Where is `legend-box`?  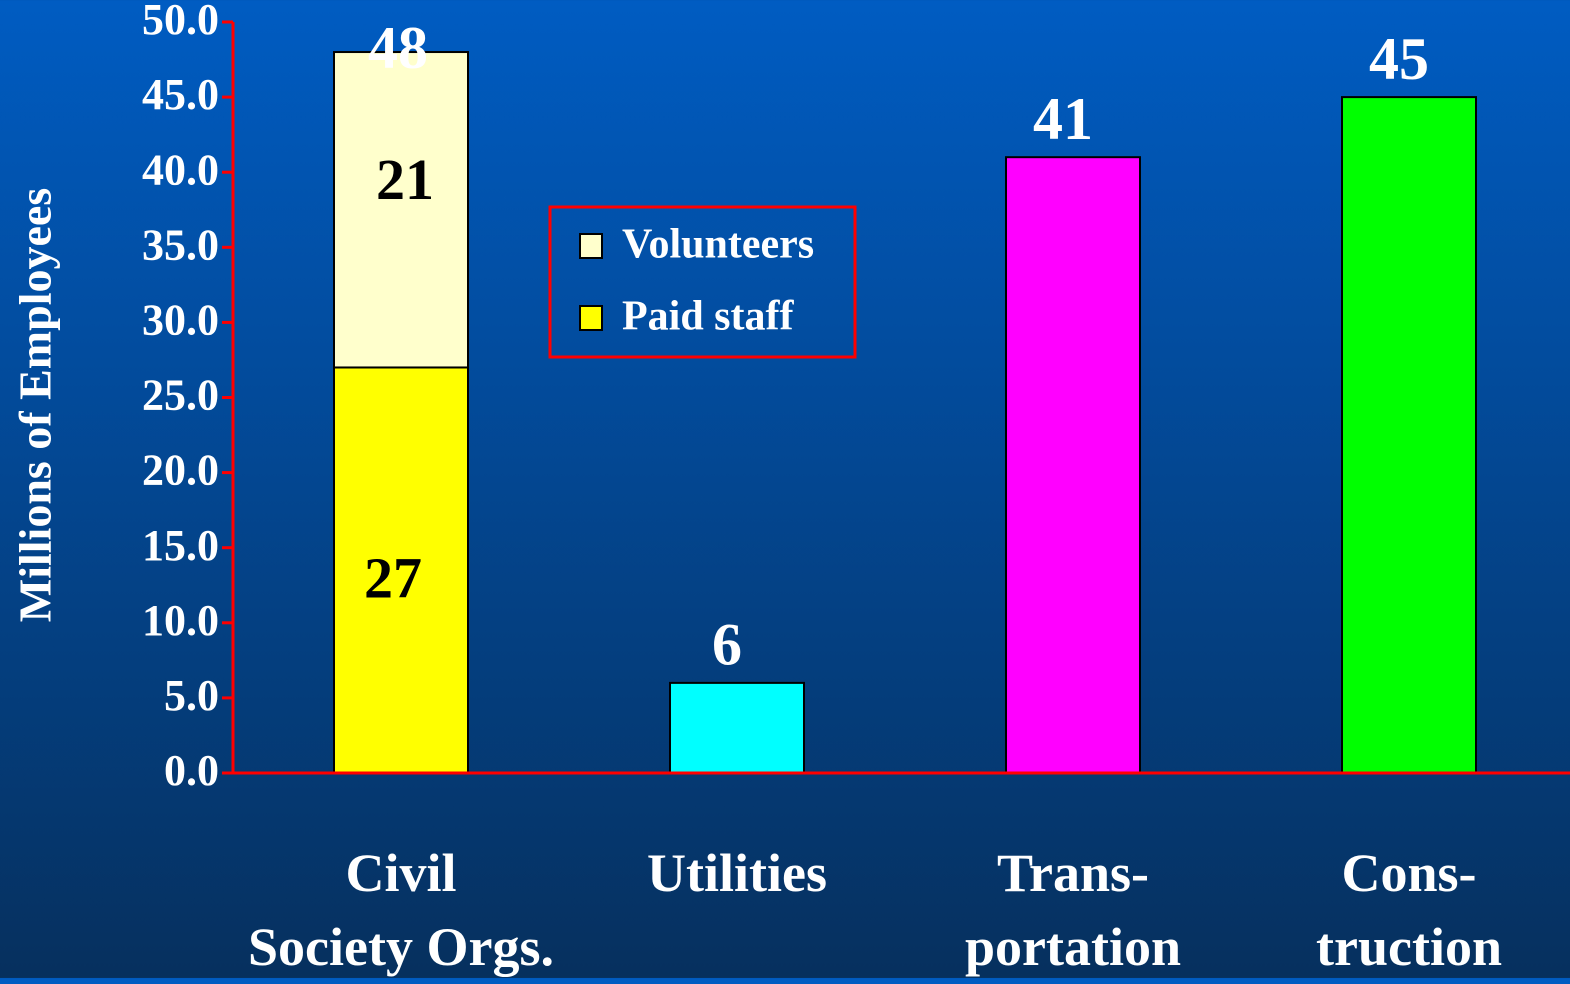 legend-box is located at coordinates (702, 282).